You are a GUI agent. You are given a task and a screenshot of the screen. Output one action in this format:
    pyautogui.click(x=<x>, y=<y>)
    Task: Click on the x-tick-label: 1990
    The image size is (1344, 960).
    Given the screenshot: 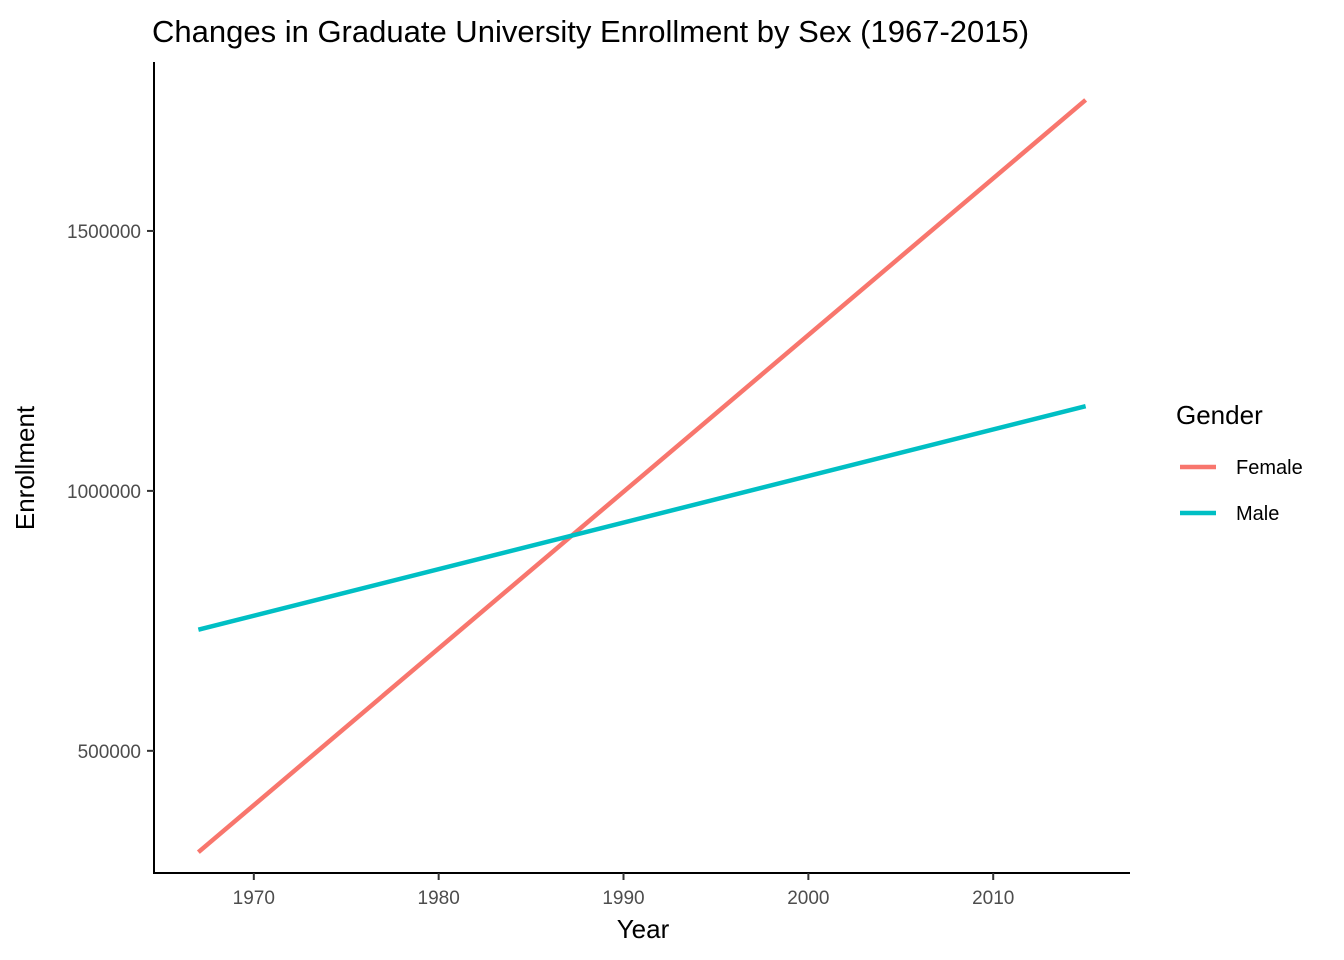 What is the action you would take?
    pyautogui.click(x=623, y=898)
    